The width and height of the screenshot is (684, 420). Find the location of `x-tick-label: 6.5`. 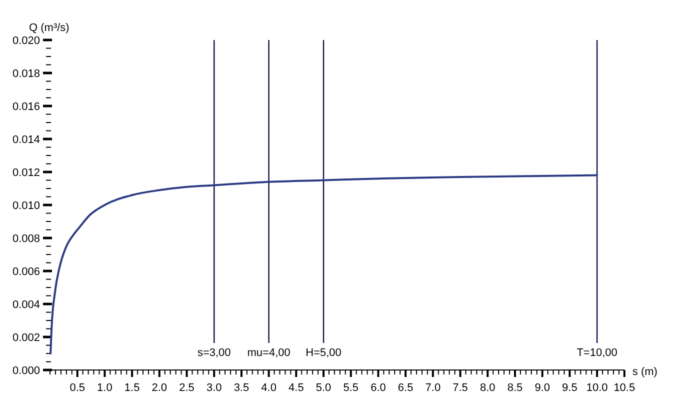

x-tick-label: 6.5 is located at coordinates (406, 388).